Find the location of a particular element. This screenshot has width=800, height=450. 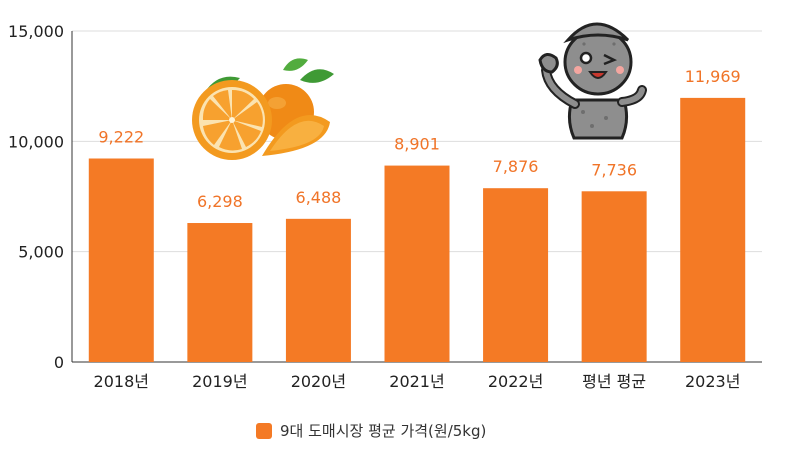

stone-grandfather-mascot is located at coordinates (592, 81).